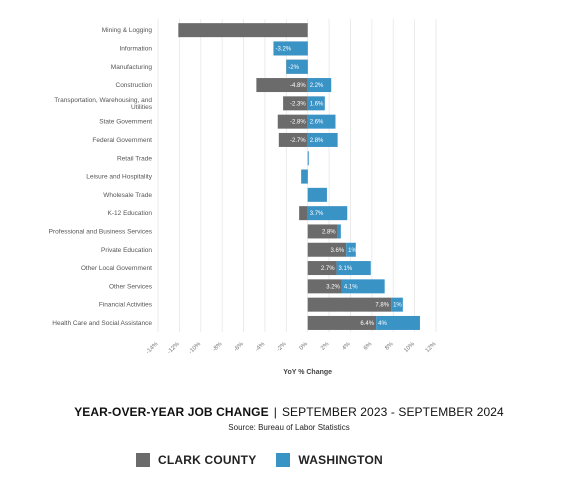 The width and height of the screenshot is (578, 490). What do you see at coordinates (317, 141) in the screenshot?
I see `data-label-washington: 2.8%` at bounding box center [317, 141].